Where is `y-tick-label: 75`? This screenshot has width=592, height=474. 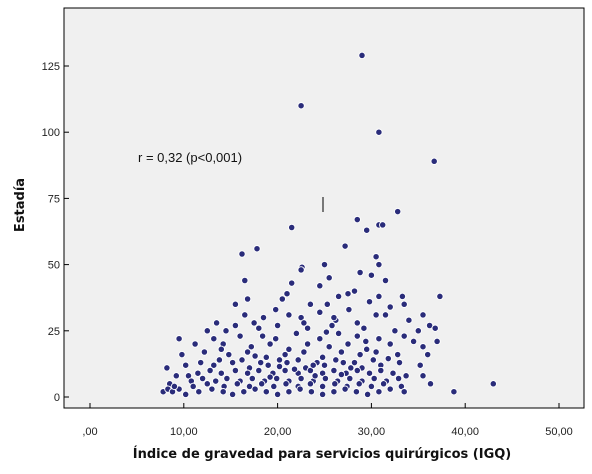
y-tick-label: 75 is located at coordinates (54, 199).